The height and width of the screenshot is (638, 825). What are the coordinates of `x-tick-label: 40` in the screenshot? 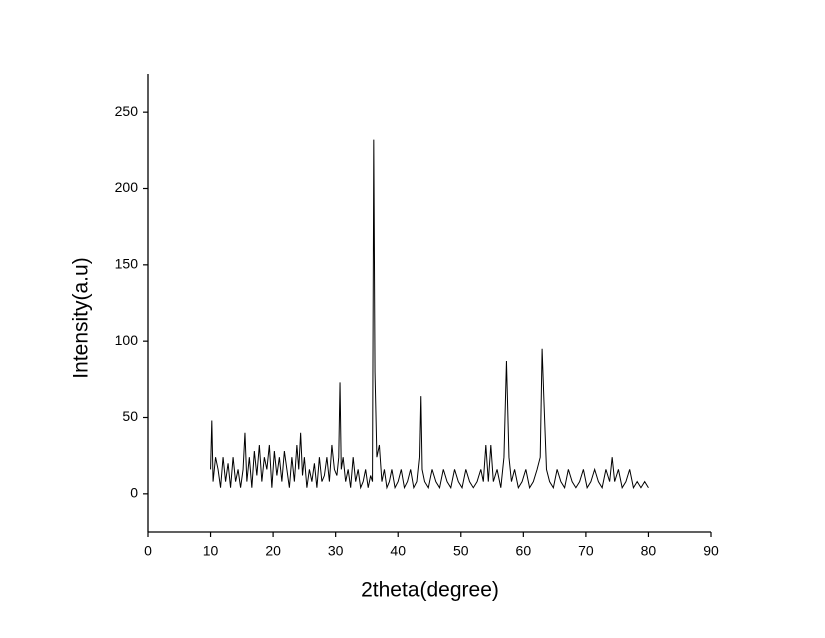 It's located at (398, 551).